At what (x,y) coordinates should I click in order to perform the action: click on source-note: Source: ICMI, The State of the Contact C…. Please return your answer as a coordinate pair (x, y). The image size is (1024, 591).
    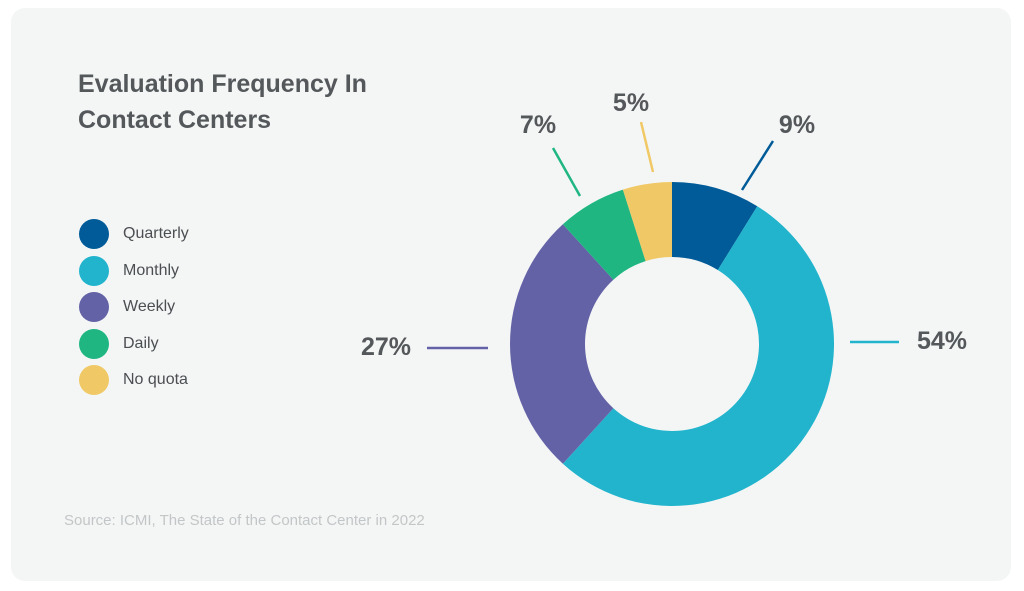
    Looking at the image, I should click on (244, 520).